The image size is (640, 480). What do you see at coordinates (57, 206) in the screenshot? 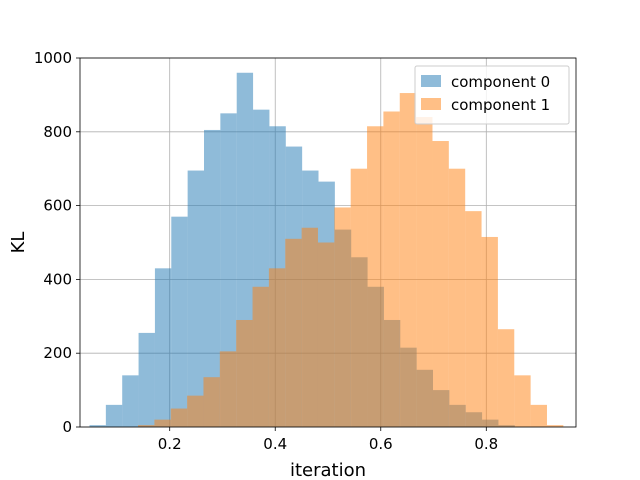
I see `y-tick-label: 600` at bounding box center [57, 206].